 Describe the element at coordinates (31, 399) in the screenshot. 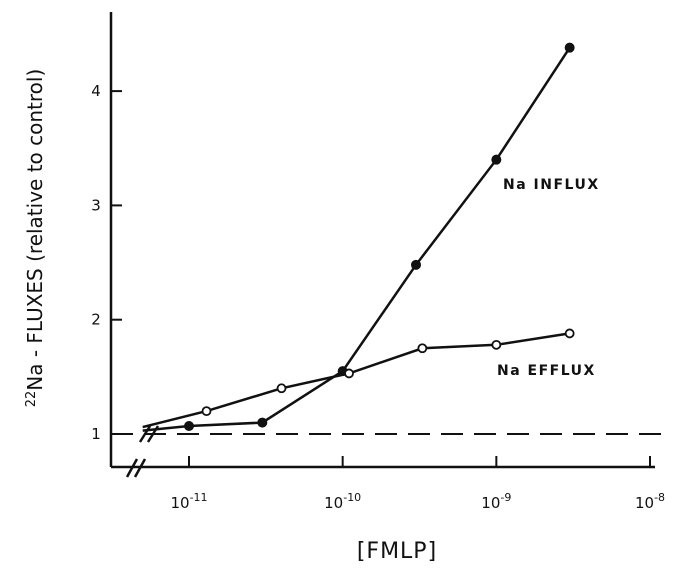

I see `y-axis-title-superscript: 22` at that location.